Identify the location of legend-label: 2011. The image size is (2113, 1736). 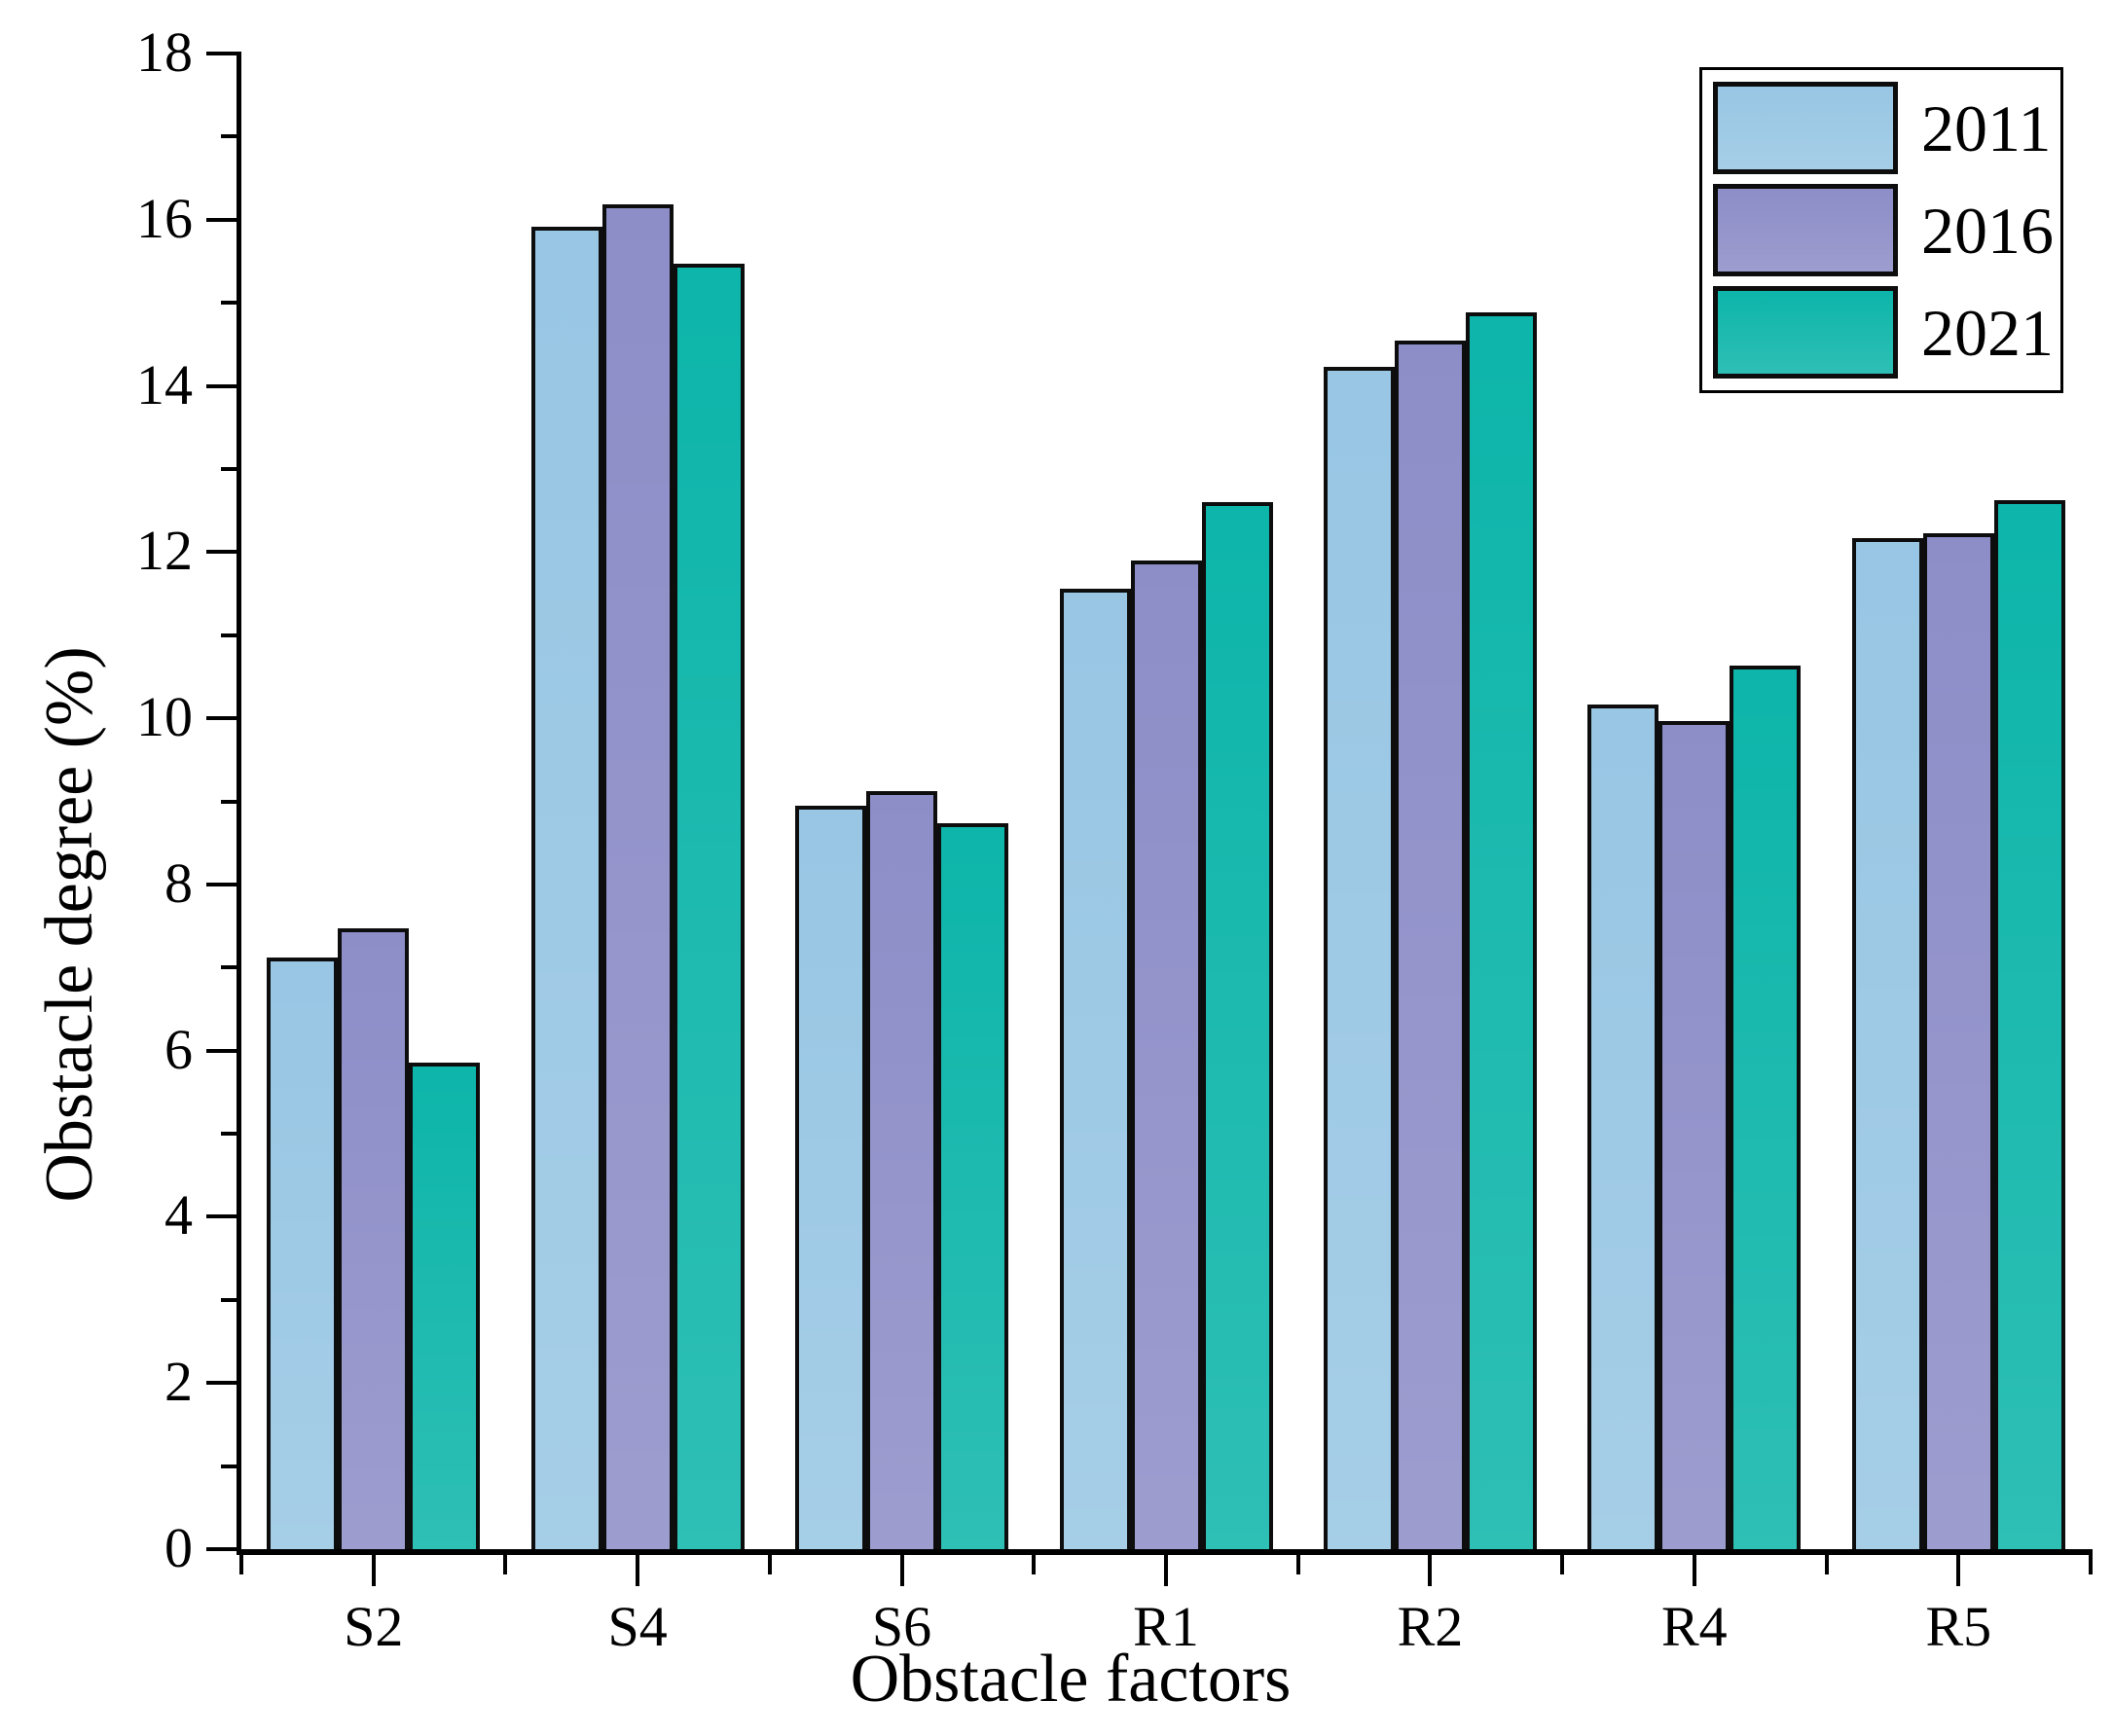
(1986, 128).